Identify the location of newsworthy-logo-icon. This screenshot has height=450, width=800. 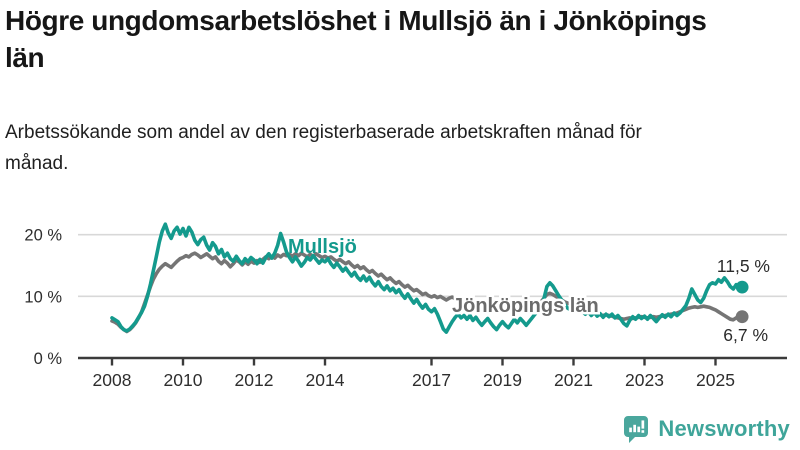
(636, 429).